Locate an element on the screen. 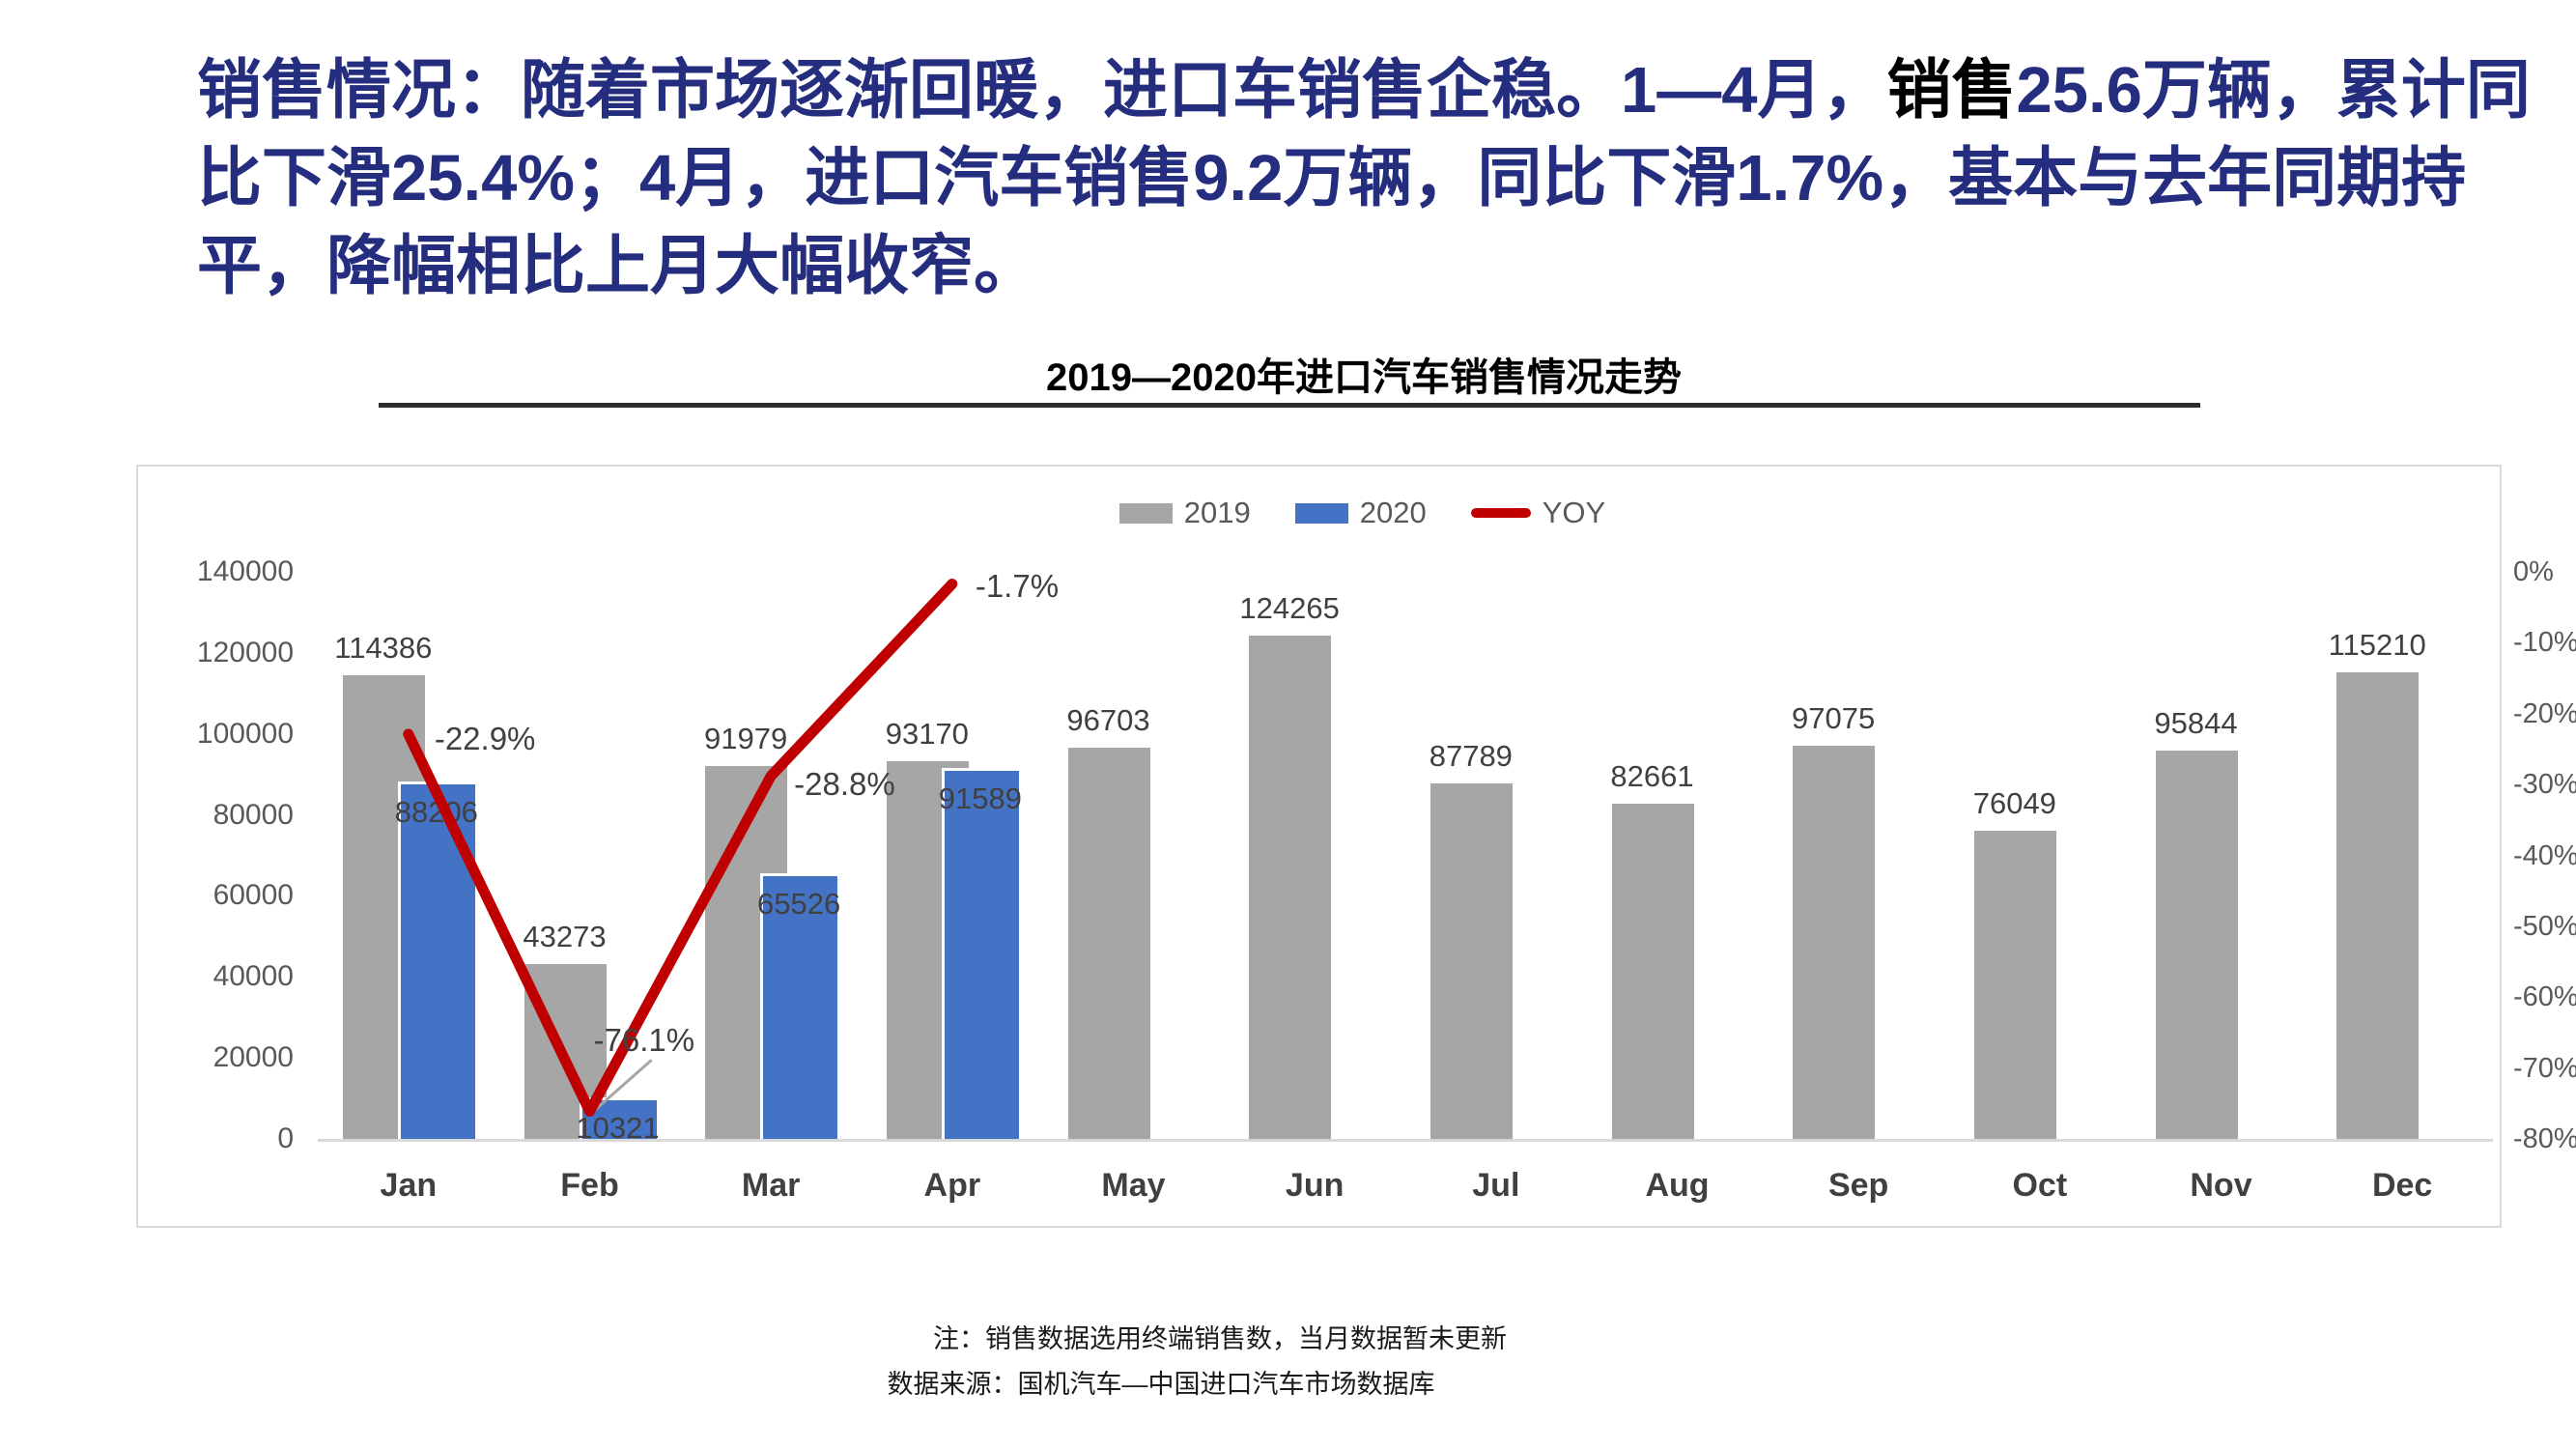  label-2019-dec: 115210 is located at coordinates (2377, 644).